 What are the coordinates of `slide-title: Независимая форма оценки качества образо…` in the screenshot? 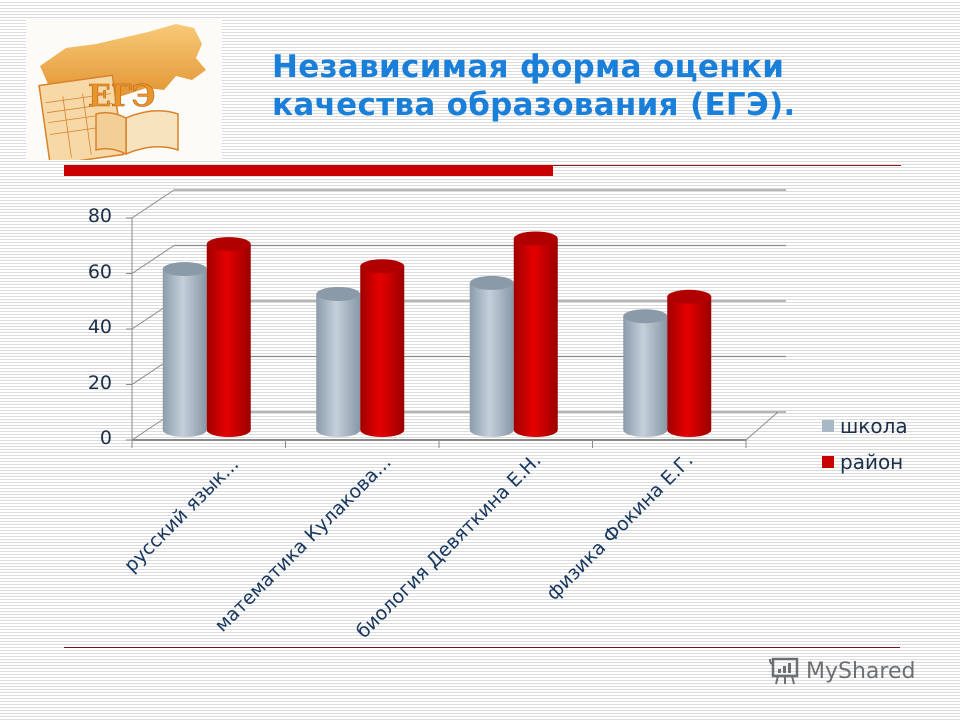 It's located at (582, 86).